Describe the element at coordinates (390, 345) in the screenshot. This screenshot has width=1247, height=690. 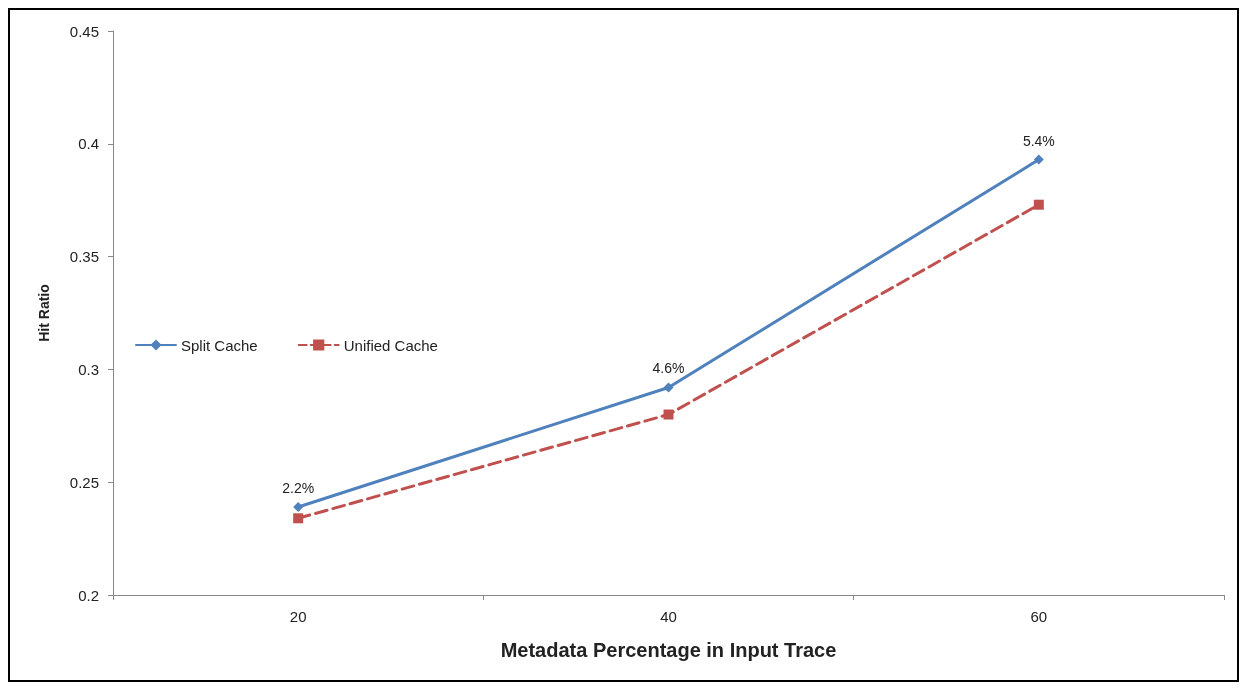
I see `legend-label: Unified Cache` at that location.